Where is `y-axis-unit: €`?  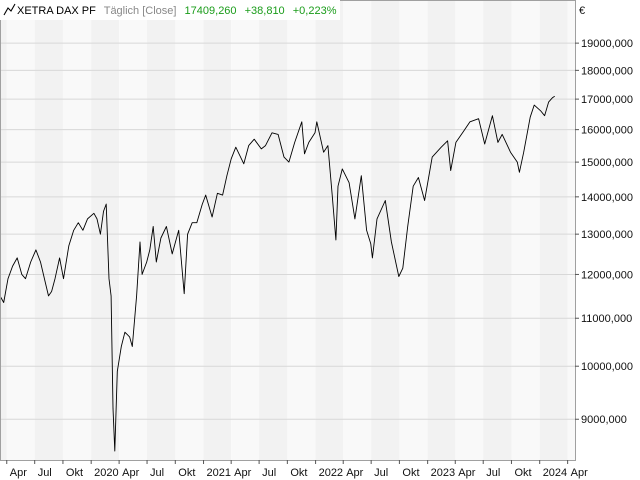 y-axis-unit: € is located at coordinates (582, 11).